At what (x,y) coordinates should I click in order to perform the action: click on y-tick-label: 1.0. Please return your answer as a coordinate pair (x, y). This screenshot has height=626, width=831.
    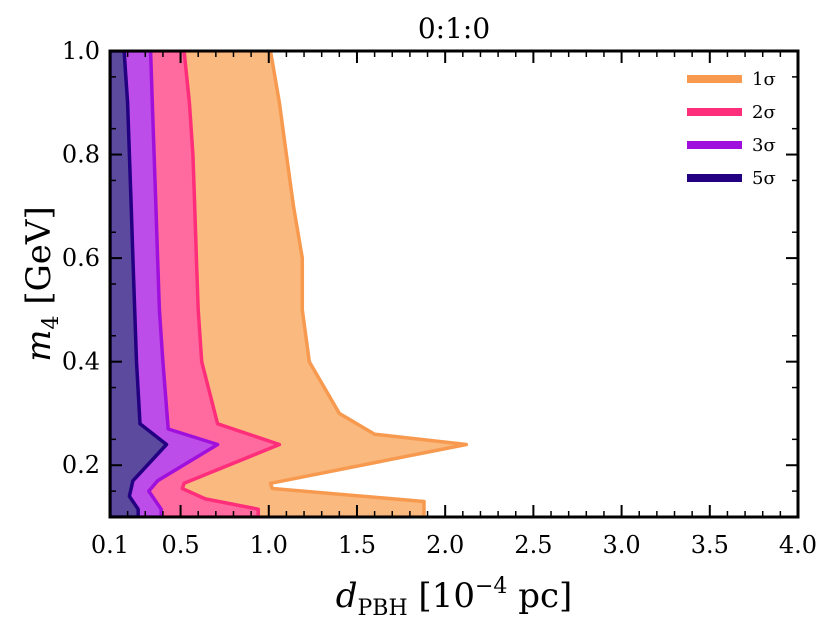
    Looking at the image, I should click on (81, 51).